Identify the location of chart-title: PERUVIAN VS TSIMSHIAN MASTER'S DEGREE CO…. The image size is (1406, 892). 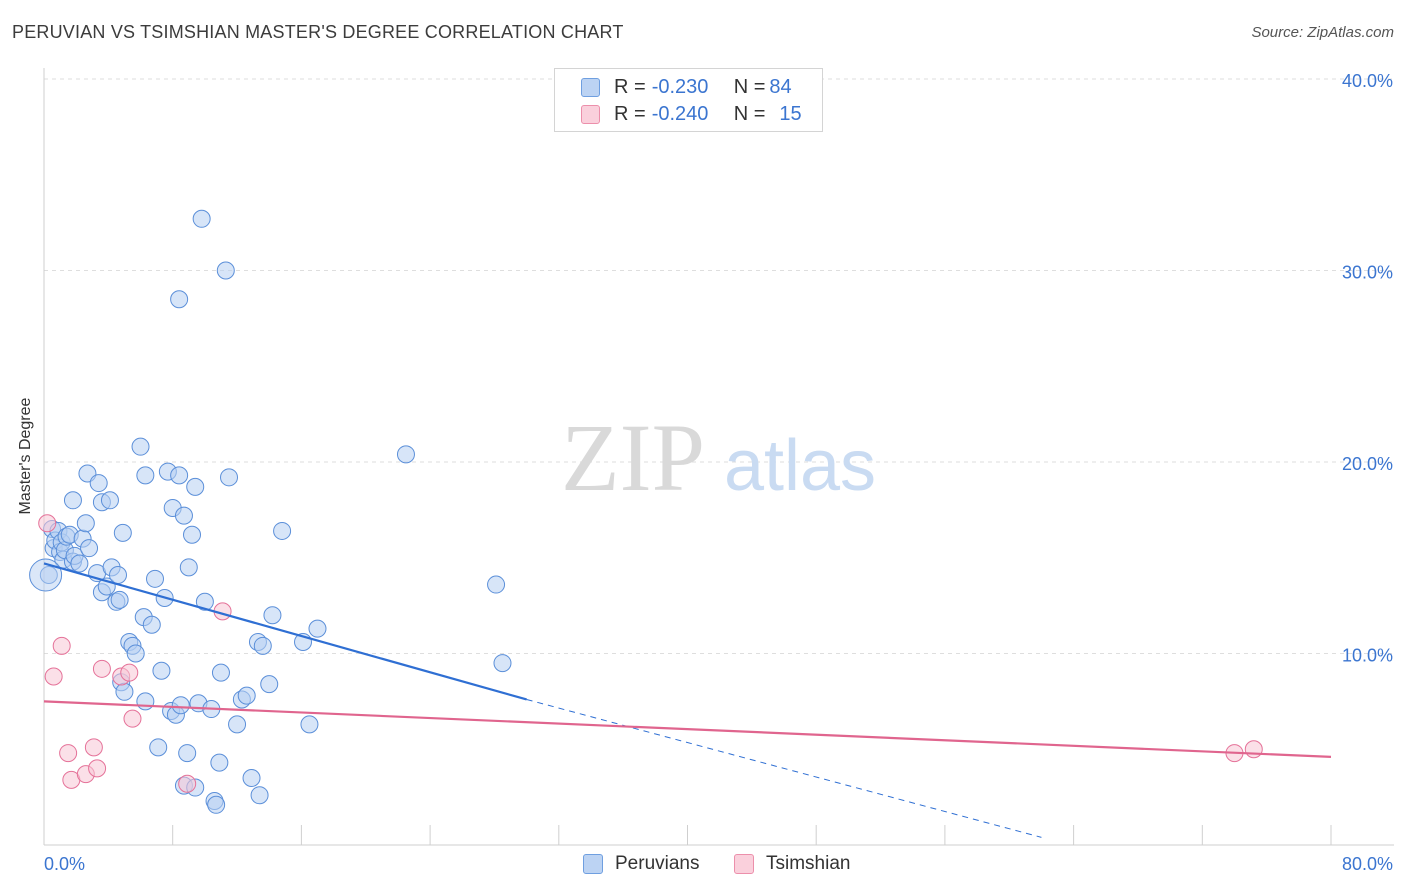
(318, 32).